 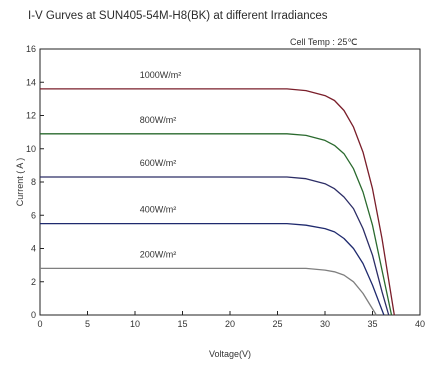 I want to click on y-axis-ticks: 0 2 4 6 8 10 12 14 16, so click(x=35, y=182).